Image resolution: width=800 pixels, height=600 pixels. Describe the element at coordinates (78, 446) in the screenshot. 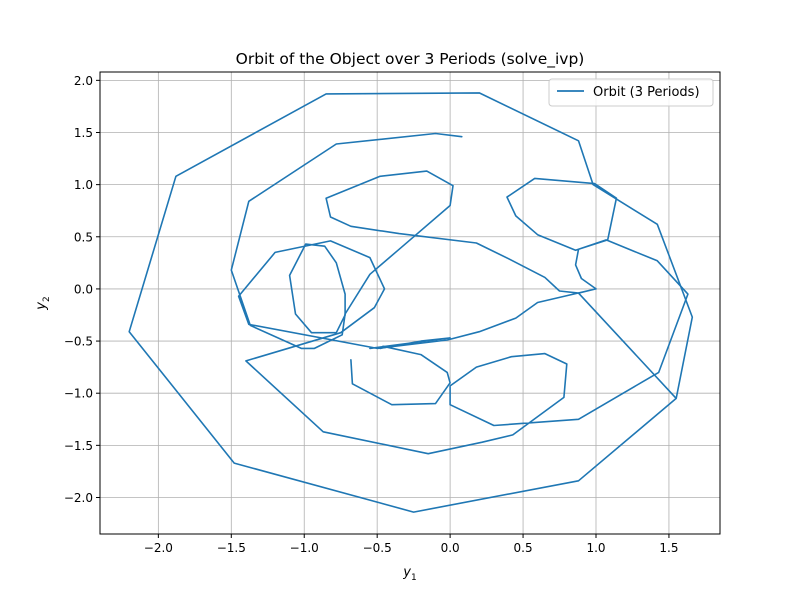

I see `y-tick-label: −1.5` at that location.